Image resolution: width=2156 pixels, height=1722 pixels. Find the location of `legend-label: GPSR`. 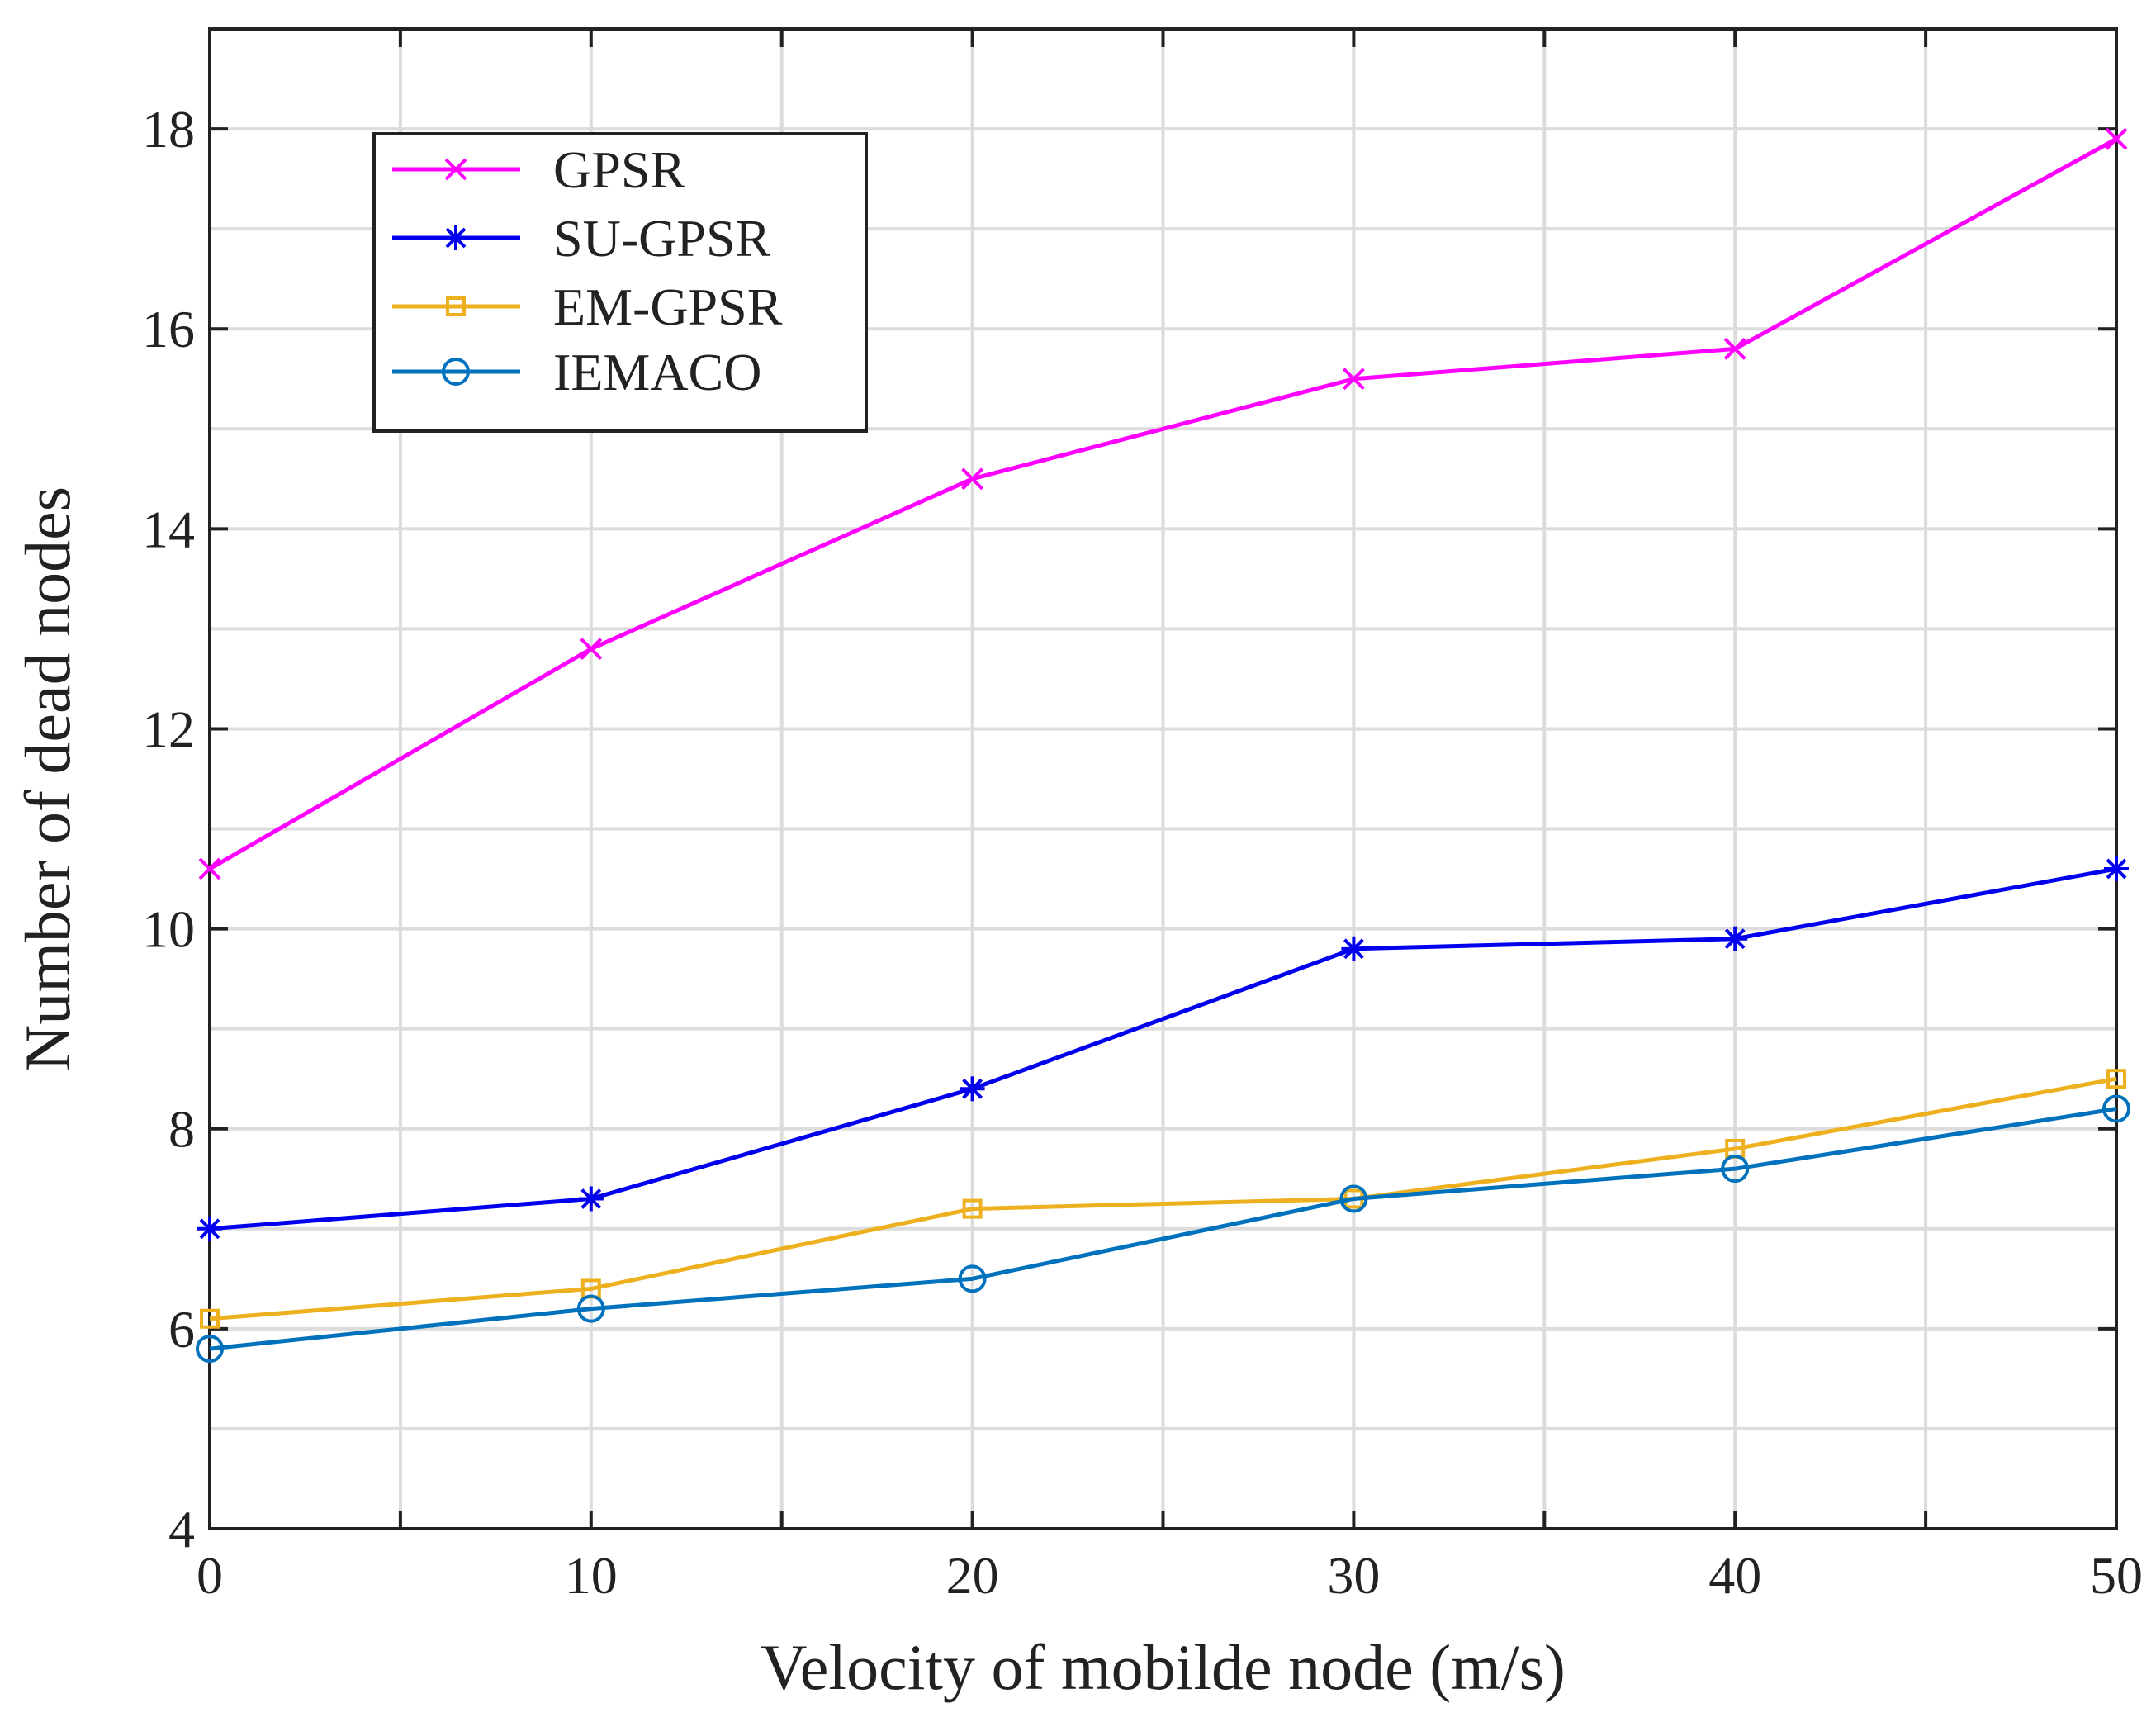

legend-label: GPSR is located at coordinates (619, 169).